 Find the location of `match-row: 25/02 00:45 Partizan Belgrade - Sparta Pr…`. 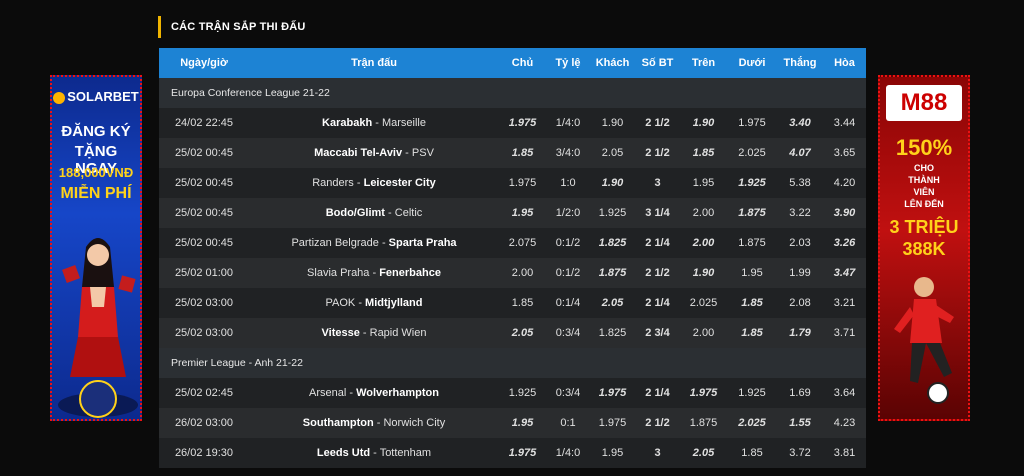

match-row: 25/02 00:45 Partizan Belgrade - Sparta Pr… is located at coordinates (512, 243).